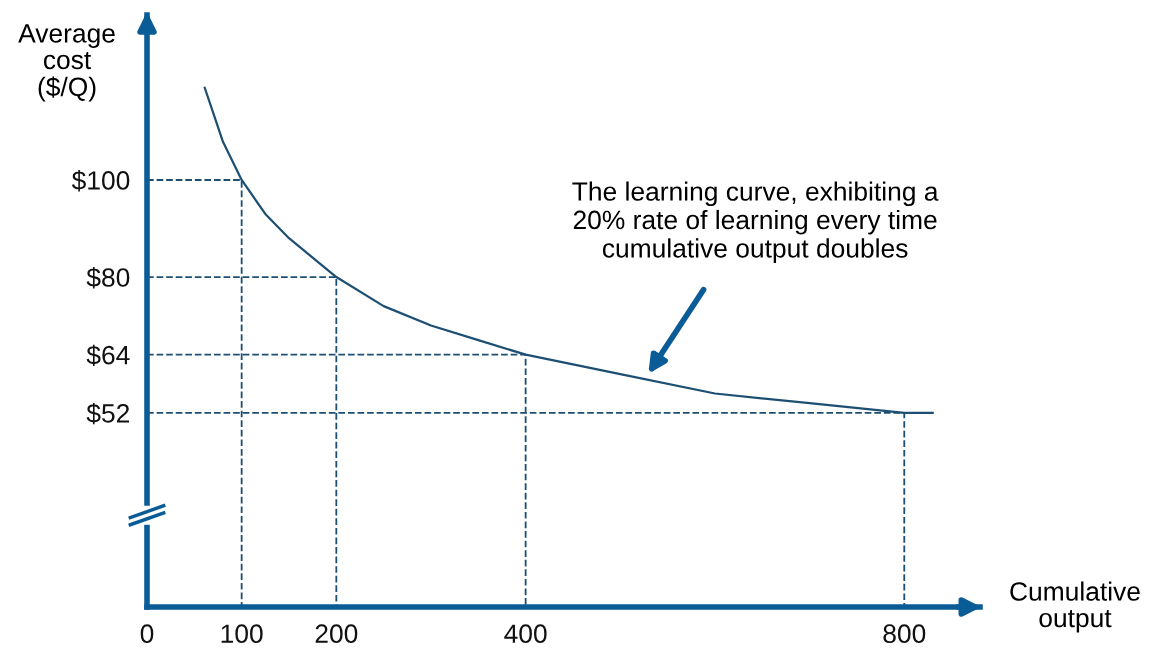  Describe the element at coordinates (147, 634) in the screenshot. I see `x-tick-label: 0` at that location.